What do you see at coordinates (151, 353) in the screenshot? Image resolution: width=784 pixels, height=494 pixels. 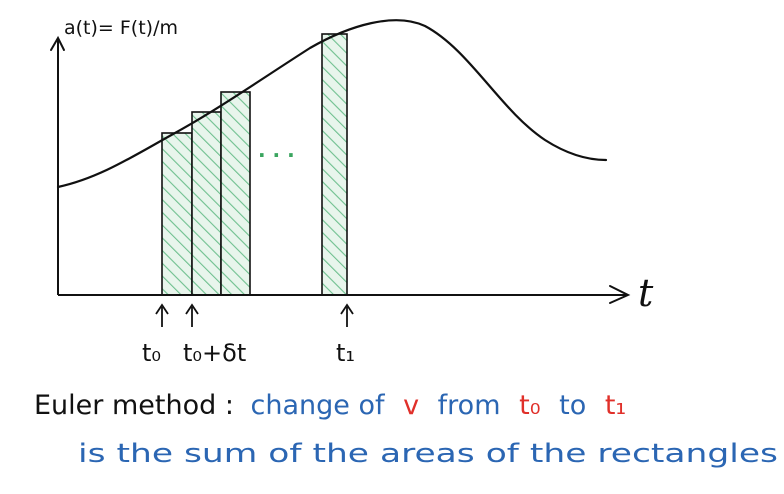 I see `tick-label-t0: t₀` at bounding box center [151, 353].